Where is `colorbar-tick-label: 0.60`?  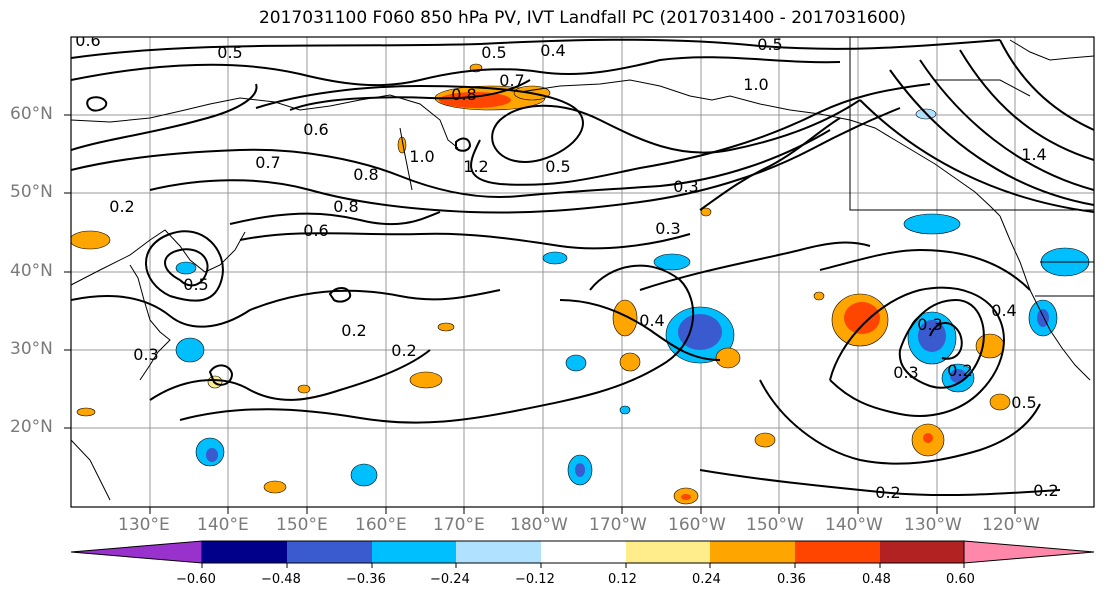
colorbar-tick-label: 0.60 is located at coordinates (960, 579).